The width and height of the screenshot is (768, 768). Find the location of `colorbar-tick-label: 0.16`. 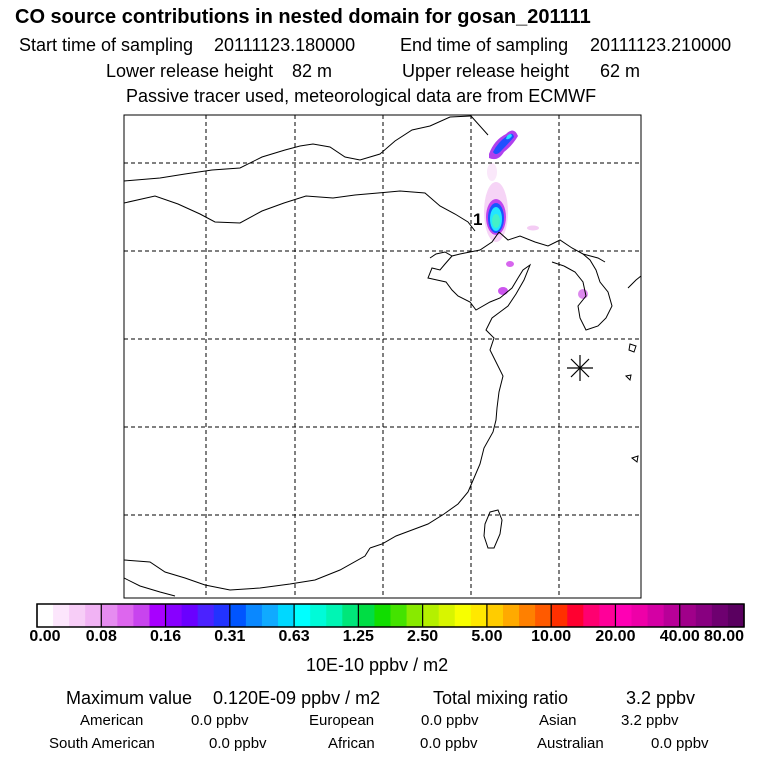

colorbar-tick-label: 0.16 is located at coordinates (165, 636).